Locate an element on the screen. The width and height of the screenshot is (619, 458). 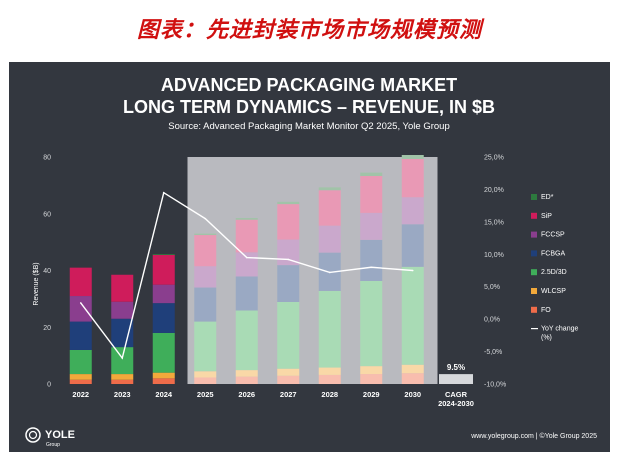
yoy-point-2024 is located at coordinates (163, 192).